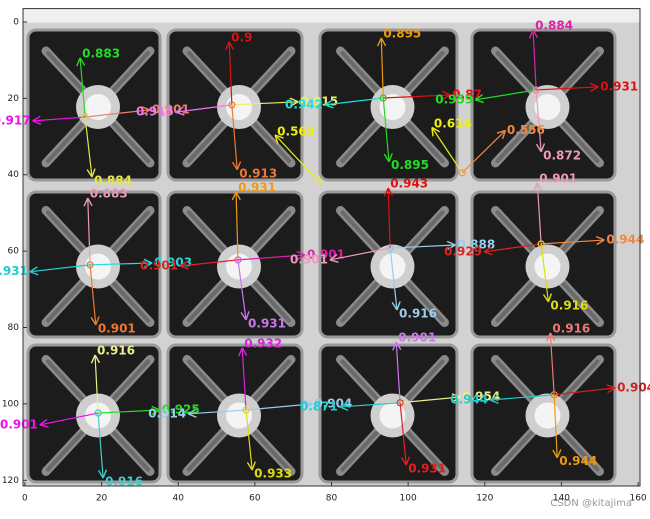 The width and height of the screenshot is (650, 519). I want to click on x-tick-label: 0, so click(25, 499).